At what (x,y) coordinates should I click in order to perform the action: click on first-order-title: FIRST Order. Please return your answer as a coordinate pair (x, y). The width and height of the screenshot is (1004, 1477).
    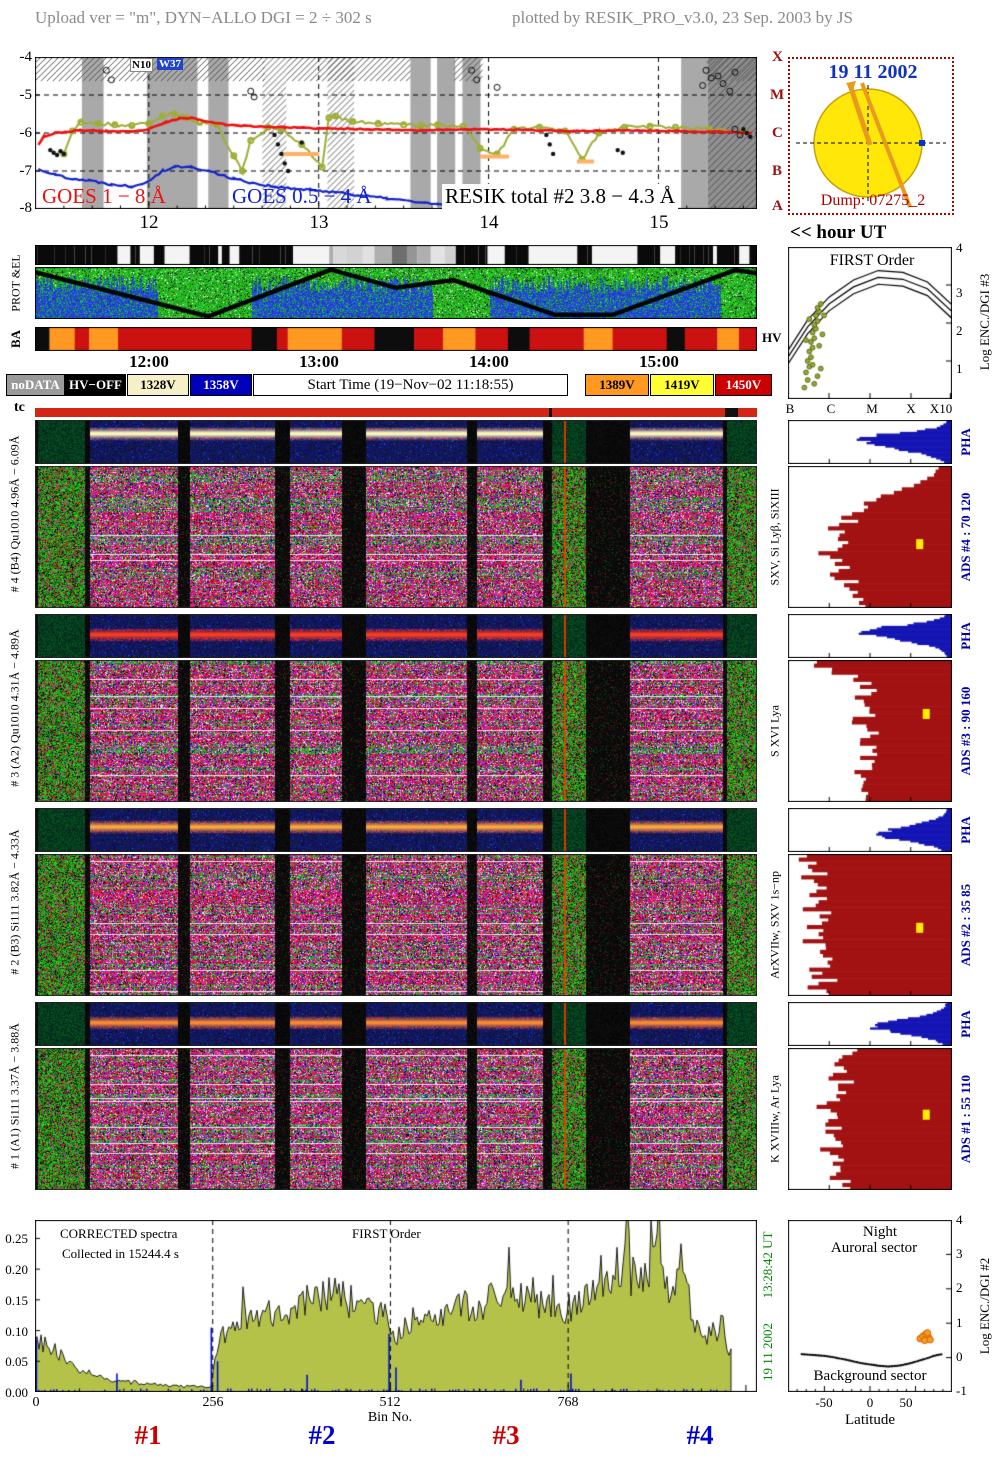
    Looking at the image, I should click on (872, 260).